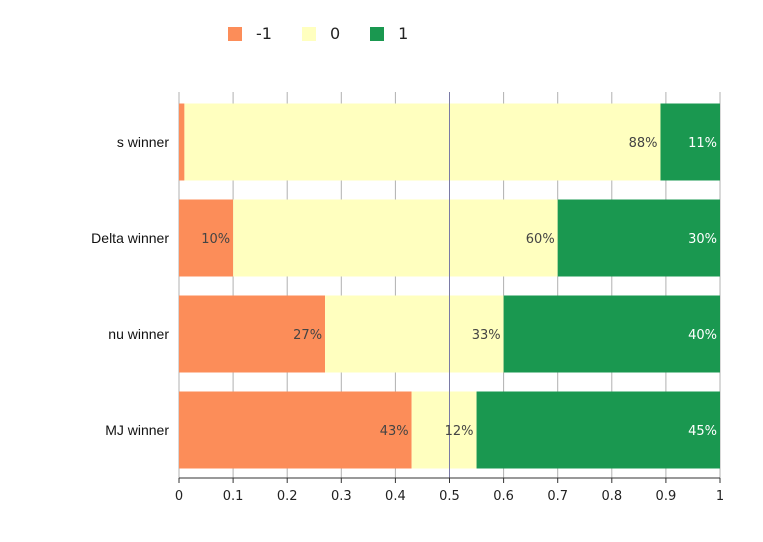 The height and width of the screenshot is (542, 763). What do you see at coordinates (130, 286) in the screenshot?
I see `category-labels: s winner Delta winner nu winner MJ winner` at bounding box center [130, 286].